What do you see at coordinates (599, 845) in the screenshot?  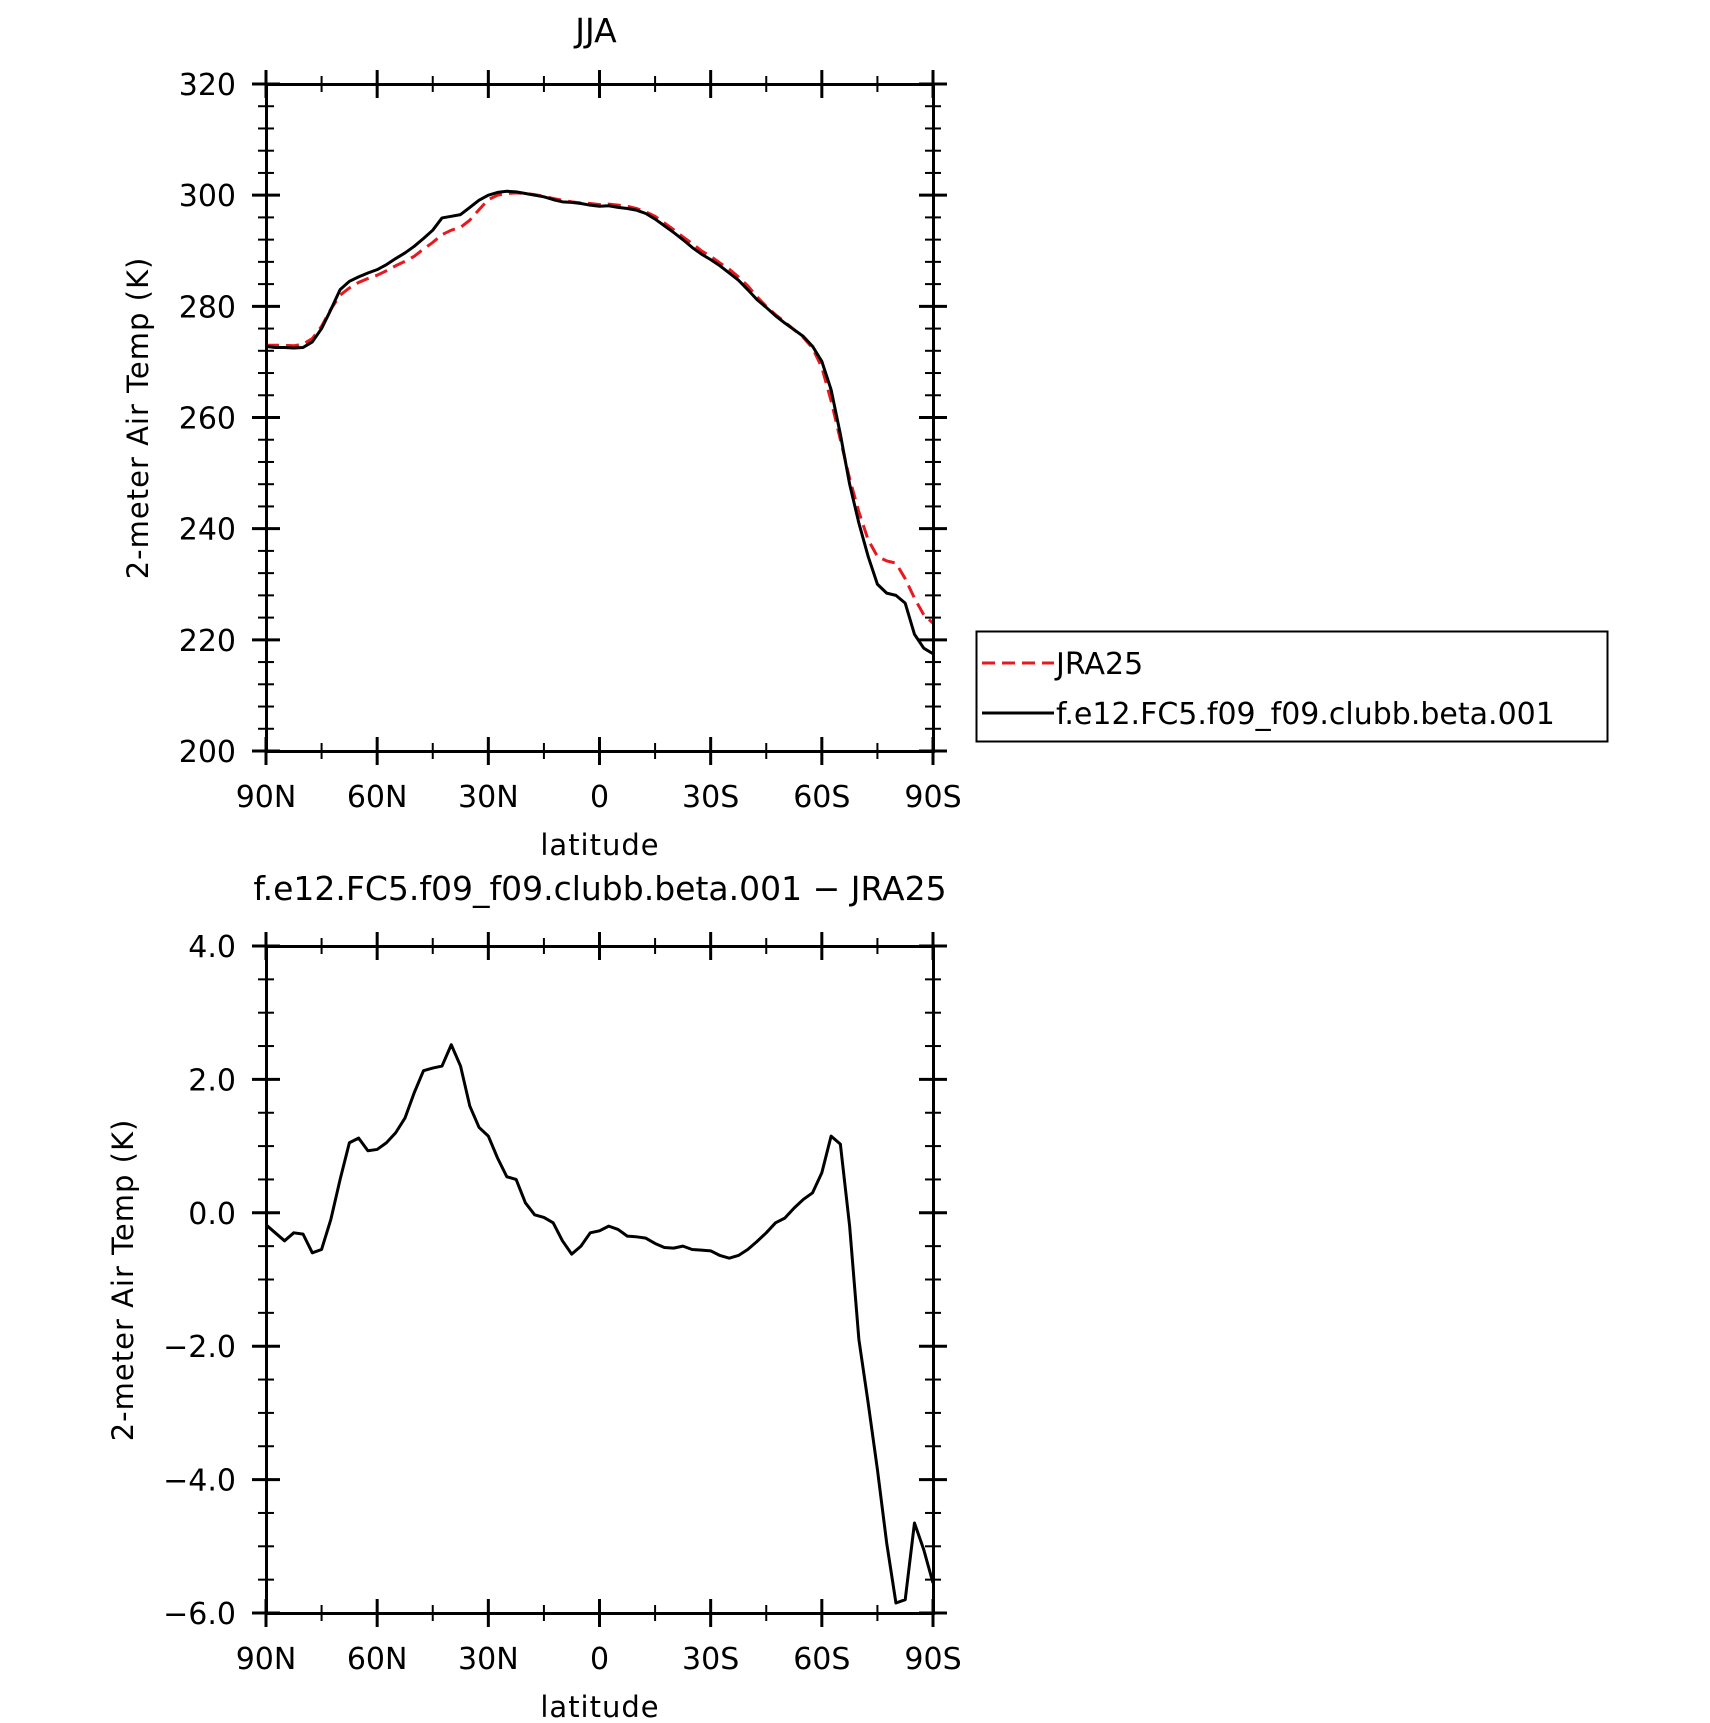 I see `top-x-axis-label: latitude` at bounding box center [599, 845].